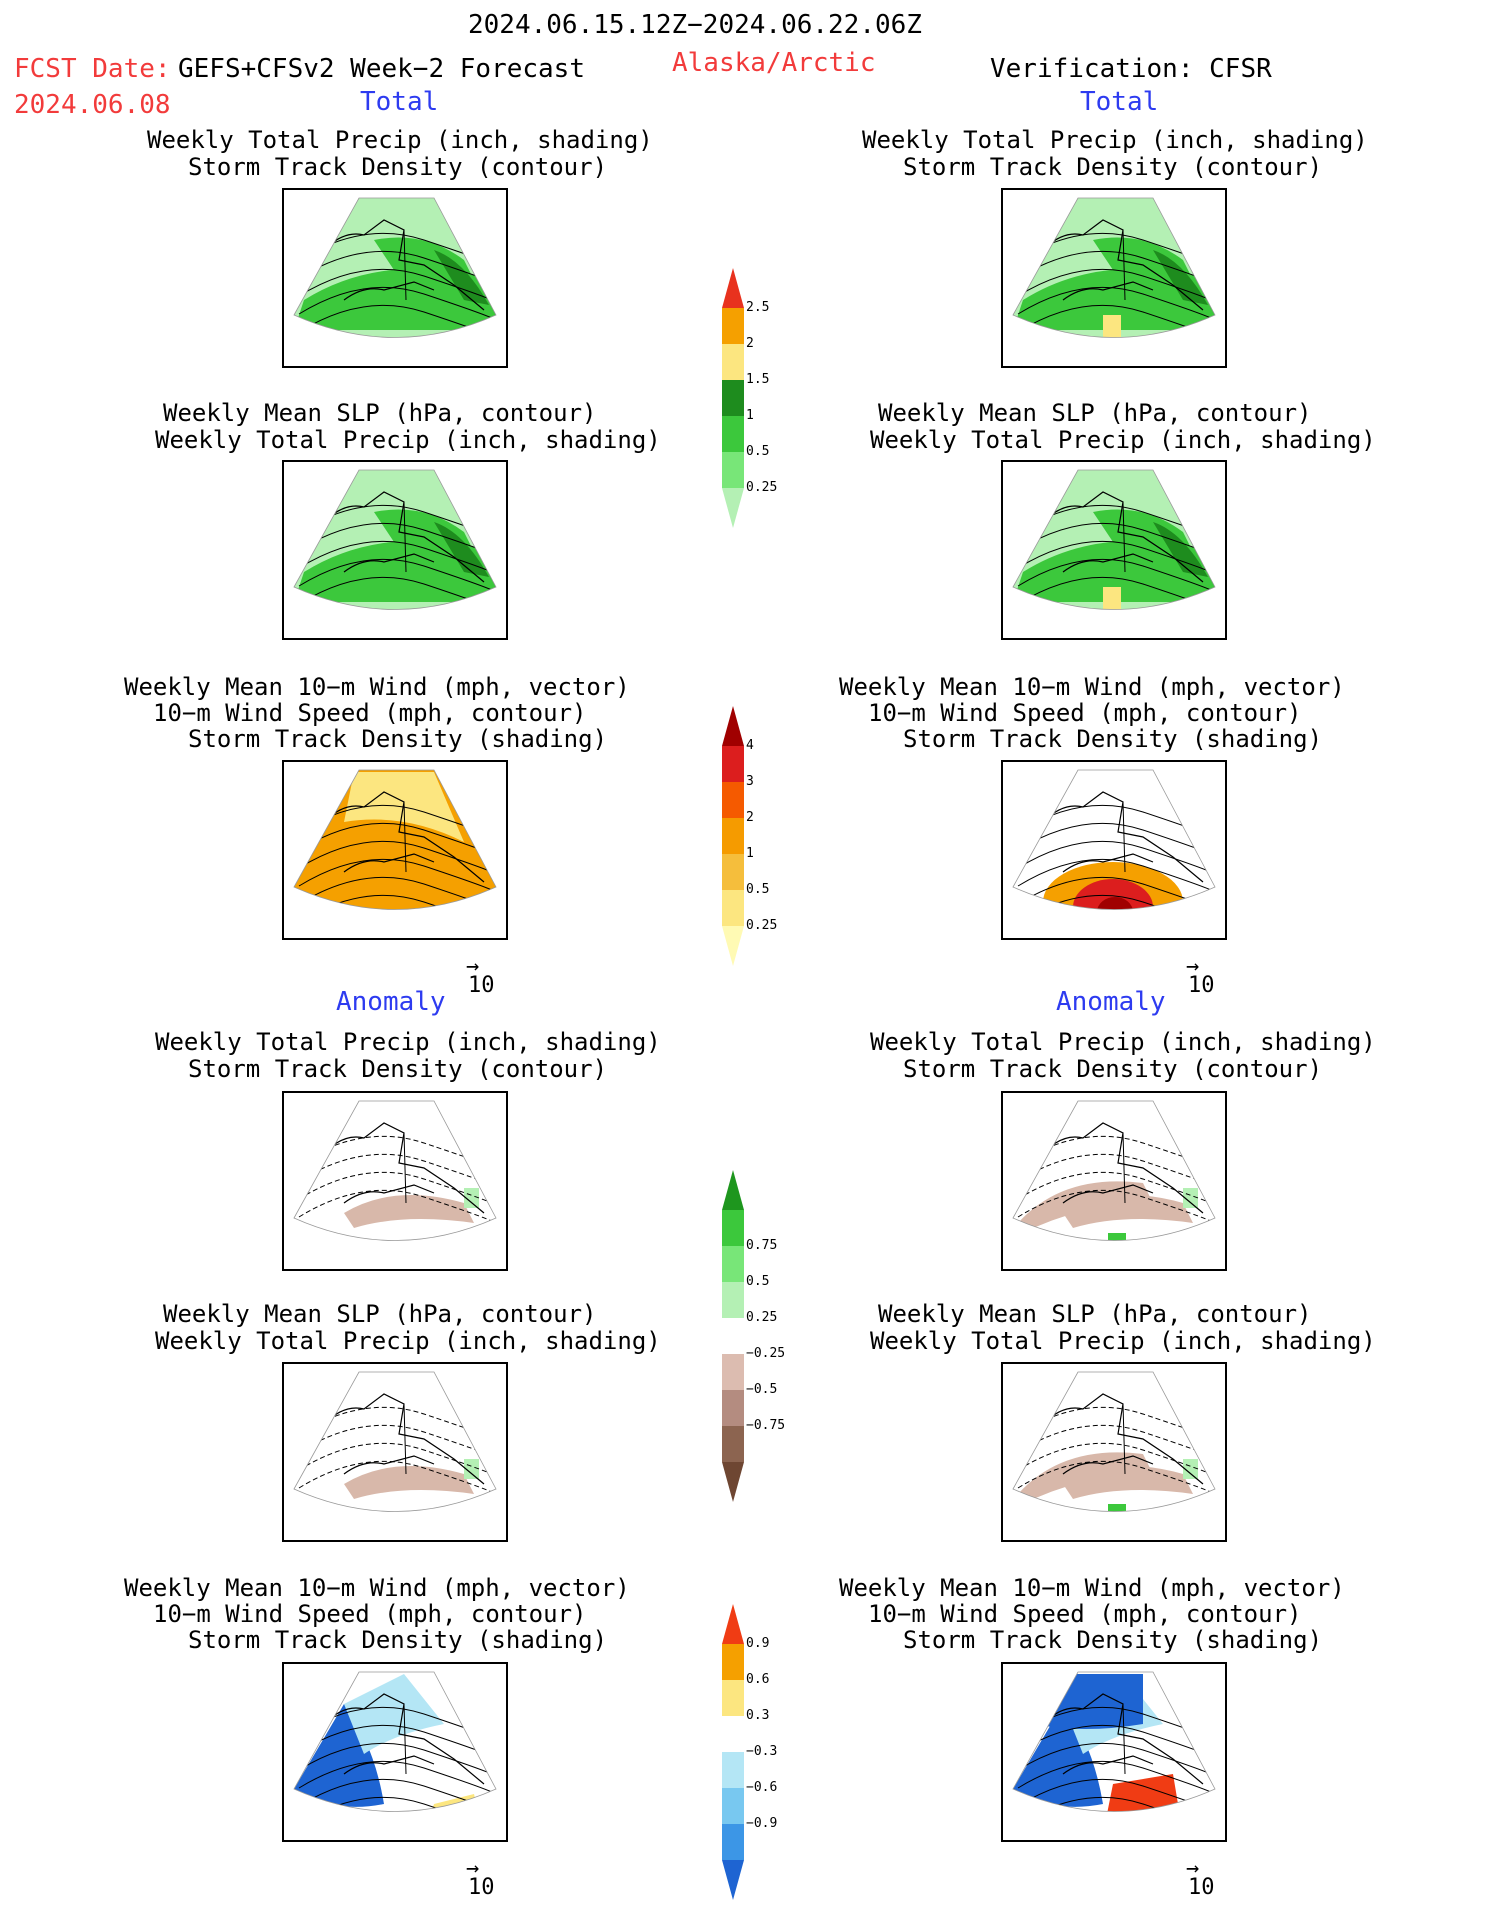 This screenshot has width=1487, height=1925. I want to click on map-panel-anom-slp-verif, so click(1114, 1452).